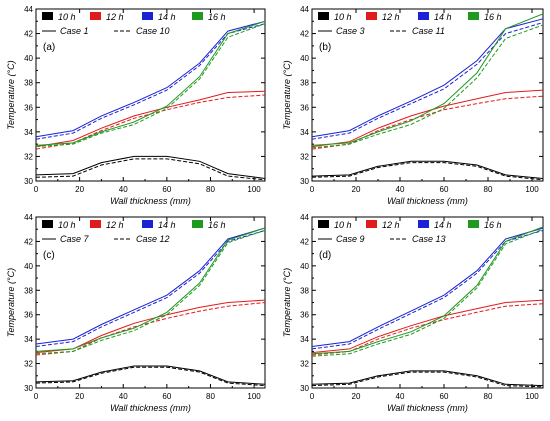 This screenshot has width=550, height=421. I want to click on y-axis-title: Temperature (°C), so click(11, 94).